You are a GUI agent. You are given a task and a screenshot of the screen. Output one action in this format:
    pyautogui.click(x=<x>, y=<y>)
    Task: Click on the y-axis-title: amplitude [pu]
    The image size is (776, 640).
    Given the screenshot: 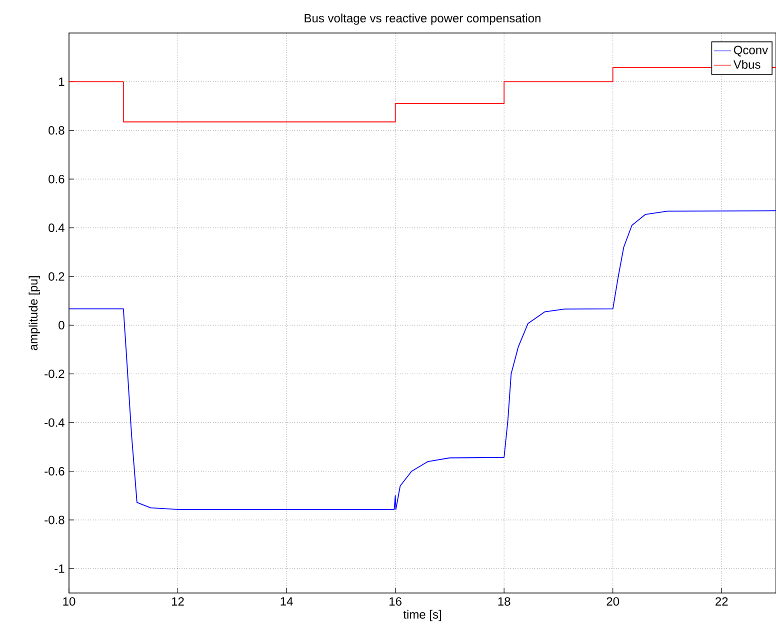 What is the action you would take?
    pyautogui.click(x=34, y=313)
    